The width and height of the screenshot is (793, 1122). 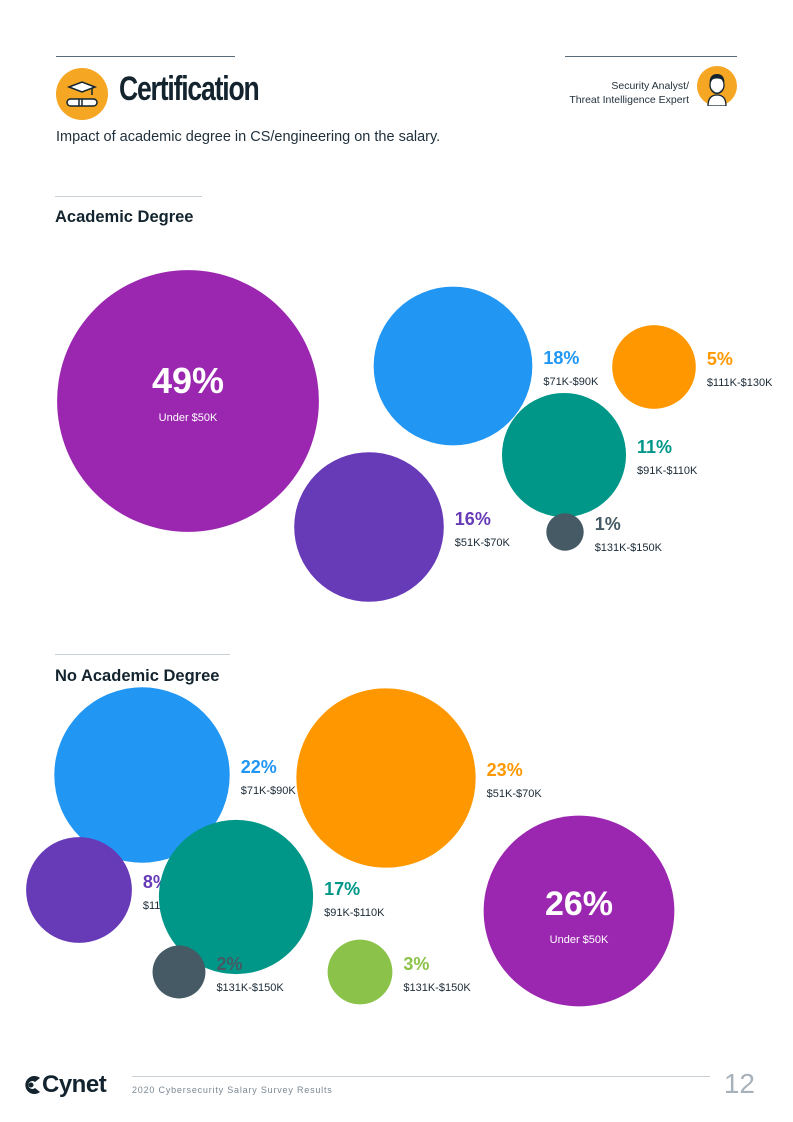 What do you see at coordinates (124, 217) in the screenshot?
I see `section-title-academic: Academic Degree` at bounding box center [124, 217].